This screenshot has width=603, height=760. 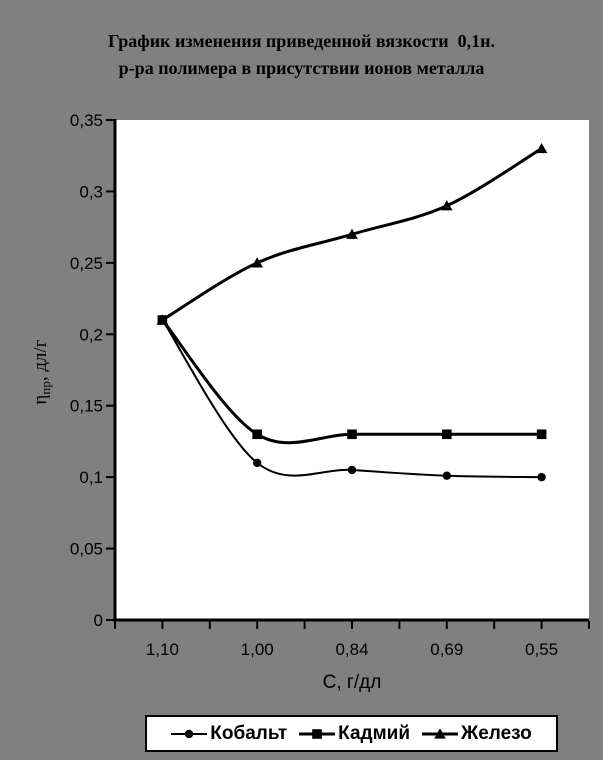 I want to click on x-axis-title: С, г/дл, so click(x=352, y=682).